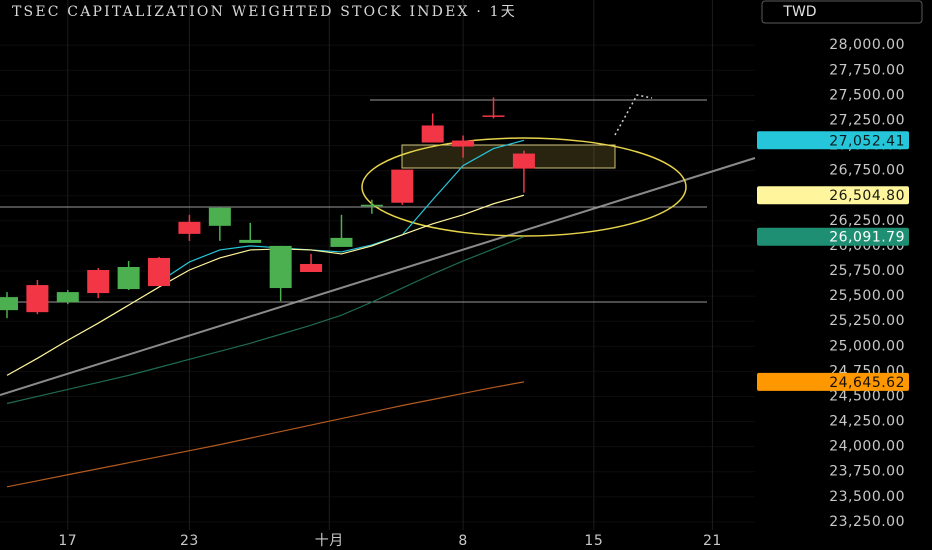 The image size is (932, 550). What do you see at coordinates (524, 187) in the screenshot?
I see `highlight-ellipse` at bounding box center [524, 187].